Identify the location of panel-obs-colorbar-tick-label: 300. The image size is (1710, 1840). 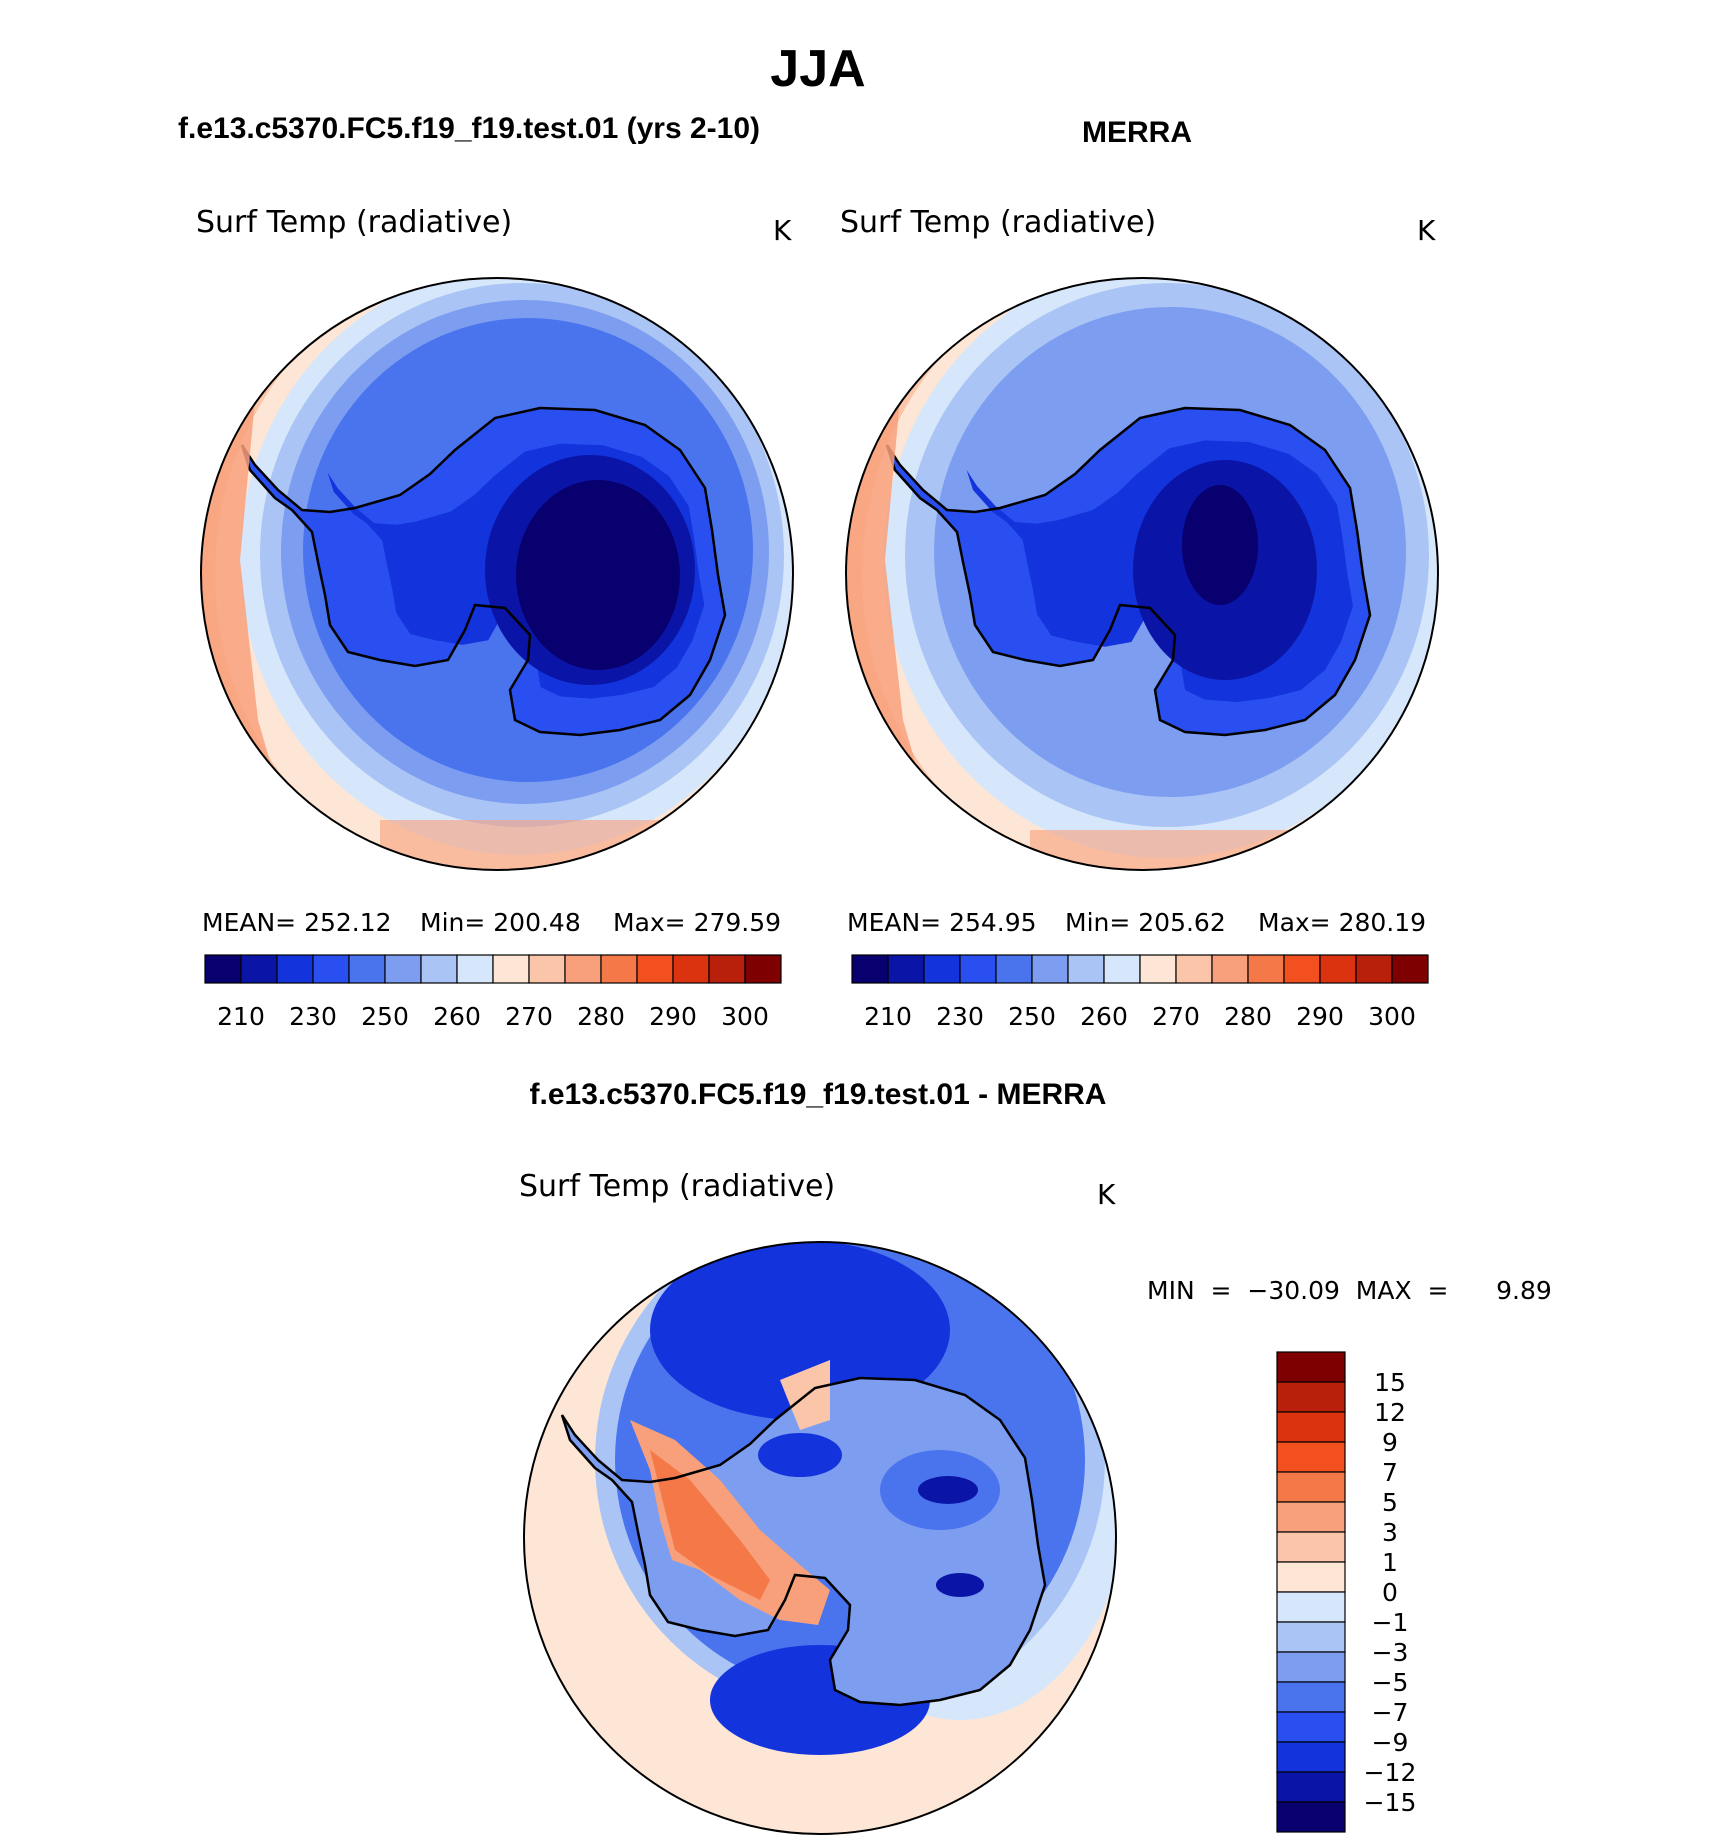
(1392, 1016).